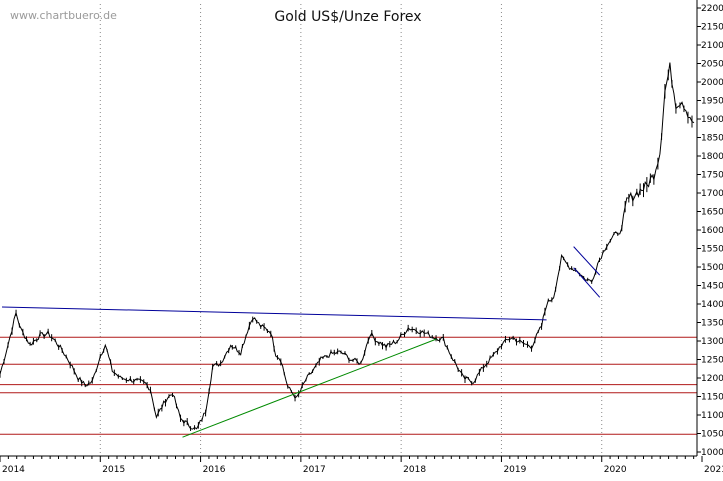 The height and width of the screenshot is (481, 723). Describe the element at coordinates (712, 287) in the screenshot. I see `y-tick-label: 1450` at that location.